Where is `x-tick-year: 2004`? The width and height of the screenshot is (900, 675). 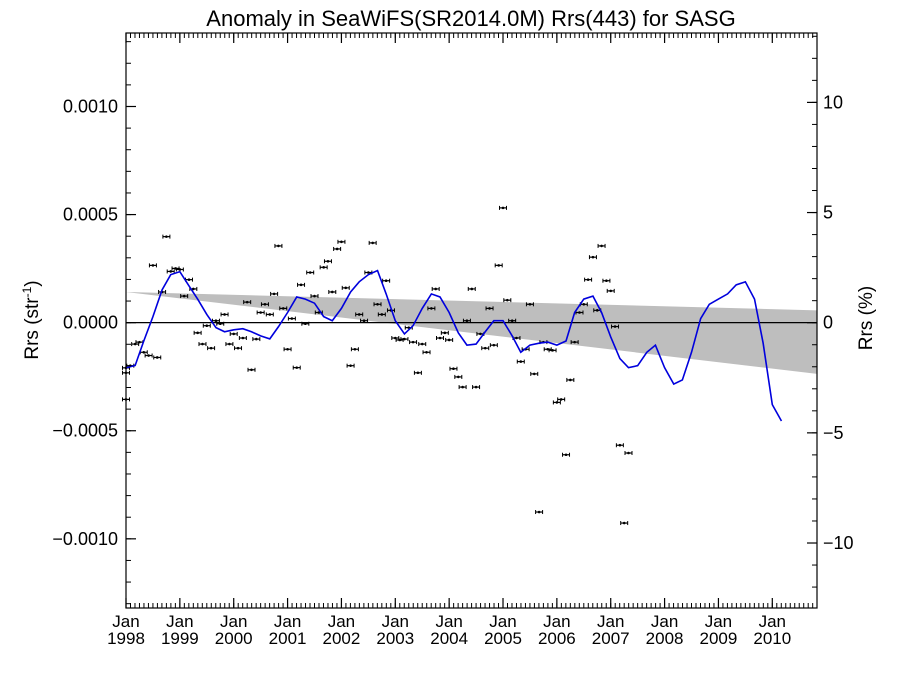
x-tick-year: 2004 is located at coordinates (449, 638).